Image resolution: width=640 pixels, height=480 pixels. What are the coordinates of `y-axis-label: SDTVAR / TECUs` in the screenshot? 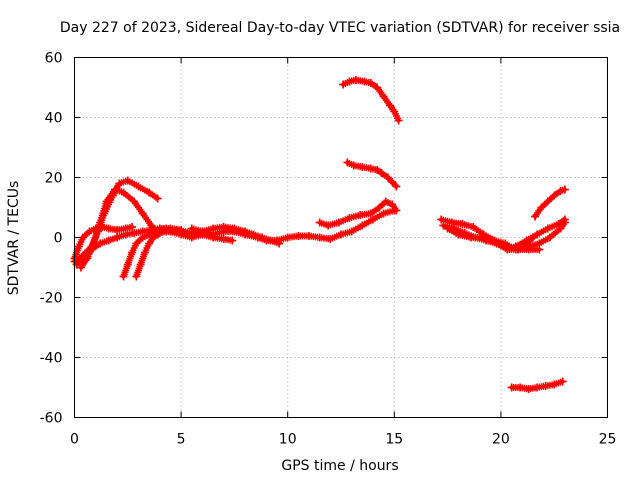 It's located at (14, 238).